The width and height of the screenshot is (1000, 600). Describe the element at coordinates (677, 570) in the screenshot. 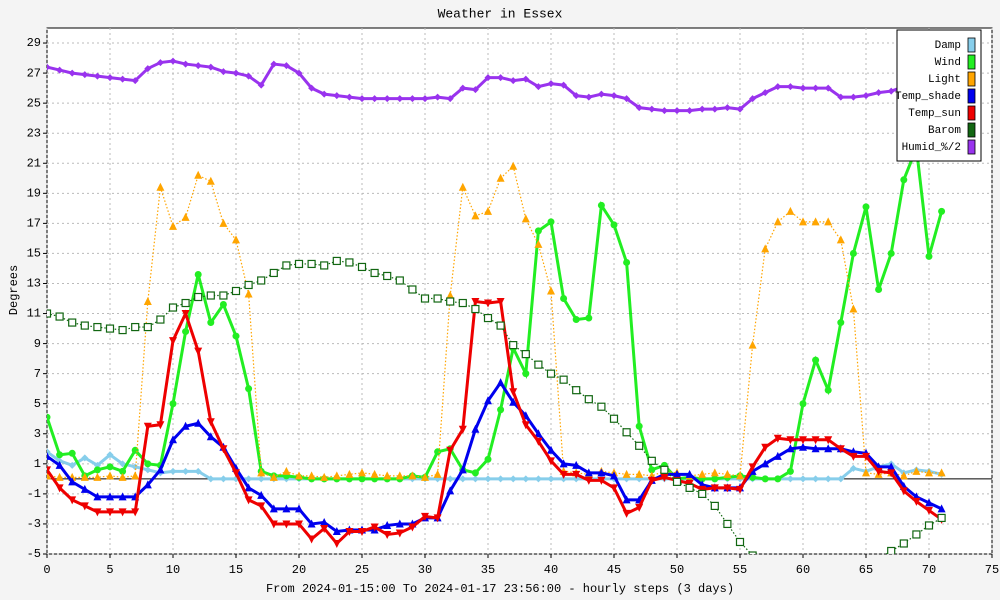

I see `x-tick-label: 50` at that location.